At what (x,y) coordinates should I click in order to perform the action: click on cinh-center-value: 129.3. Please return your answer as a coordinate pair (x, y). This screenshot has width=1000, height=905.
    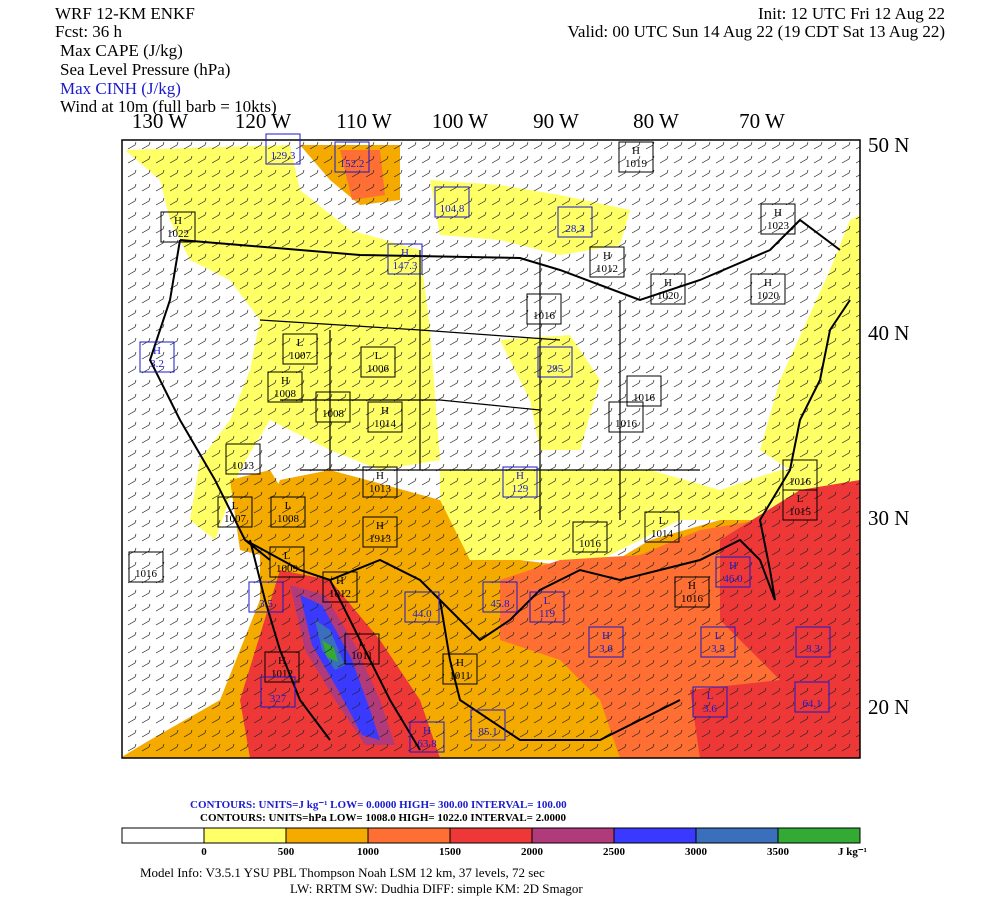
    Looking at the image, I should click on (283, 156).